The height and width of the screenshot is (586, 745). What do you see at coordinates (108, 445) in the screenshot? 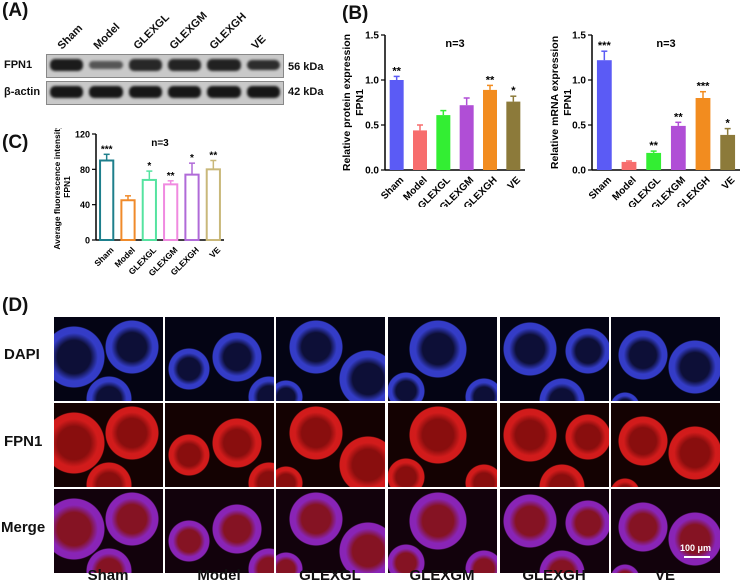
I see `micrograph-fpn-sham` at bounding box center [108, 445].